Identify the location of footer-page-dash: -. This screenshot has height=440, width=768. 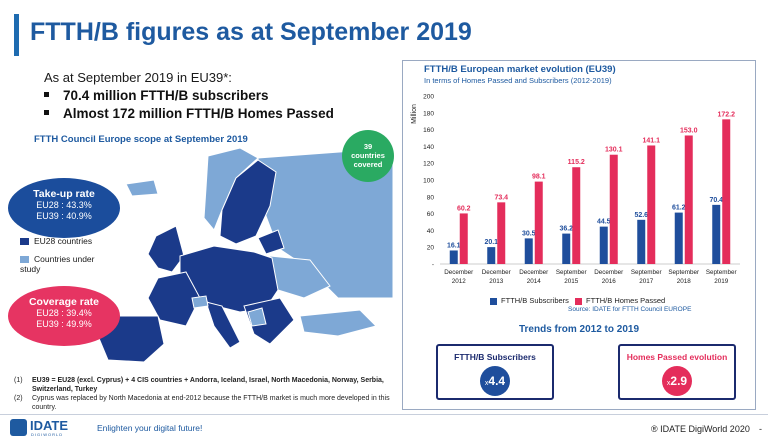
(760, 429).